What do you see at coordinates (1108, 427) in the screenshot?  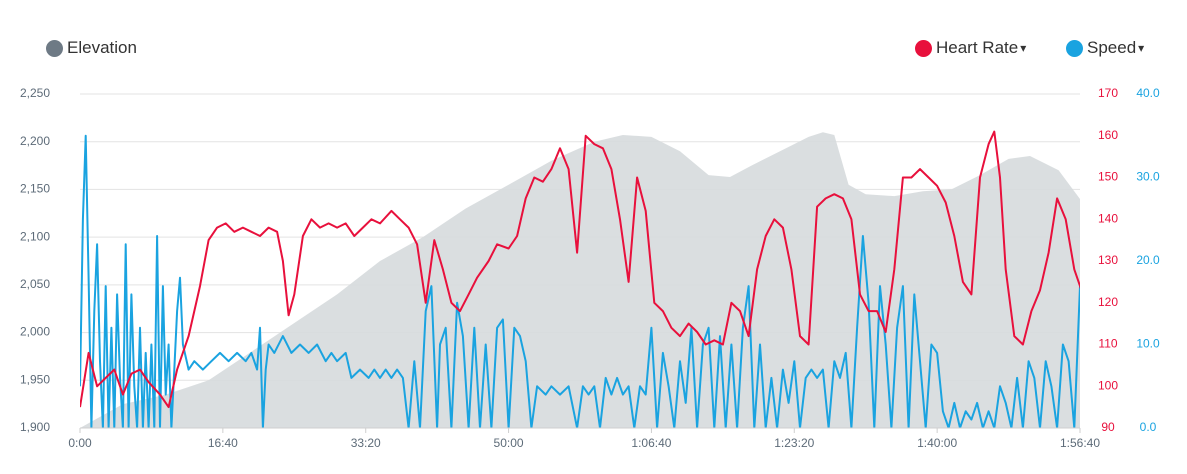 I see `heart-rate-tick-label: 90` at bounding box center [1108, 427].